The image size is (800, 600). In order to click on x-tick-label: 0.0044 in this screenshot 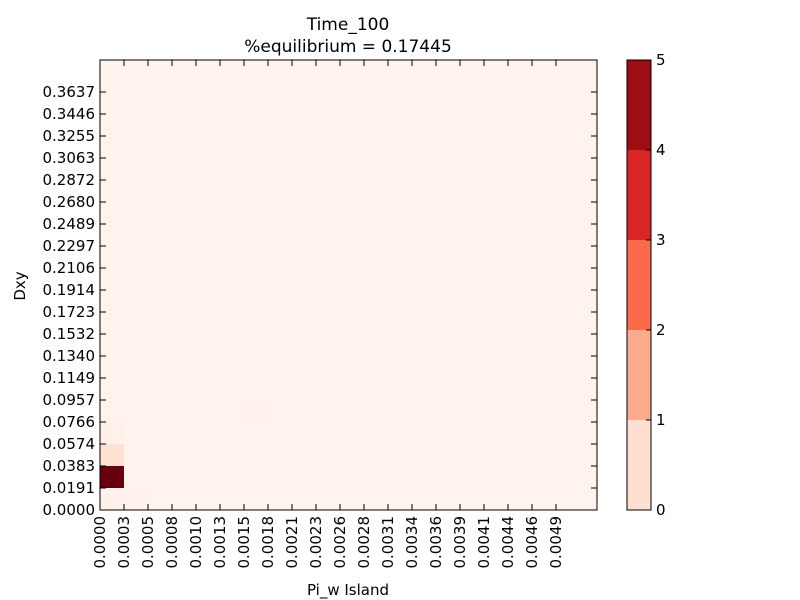, I will do `click(508, 542)`.